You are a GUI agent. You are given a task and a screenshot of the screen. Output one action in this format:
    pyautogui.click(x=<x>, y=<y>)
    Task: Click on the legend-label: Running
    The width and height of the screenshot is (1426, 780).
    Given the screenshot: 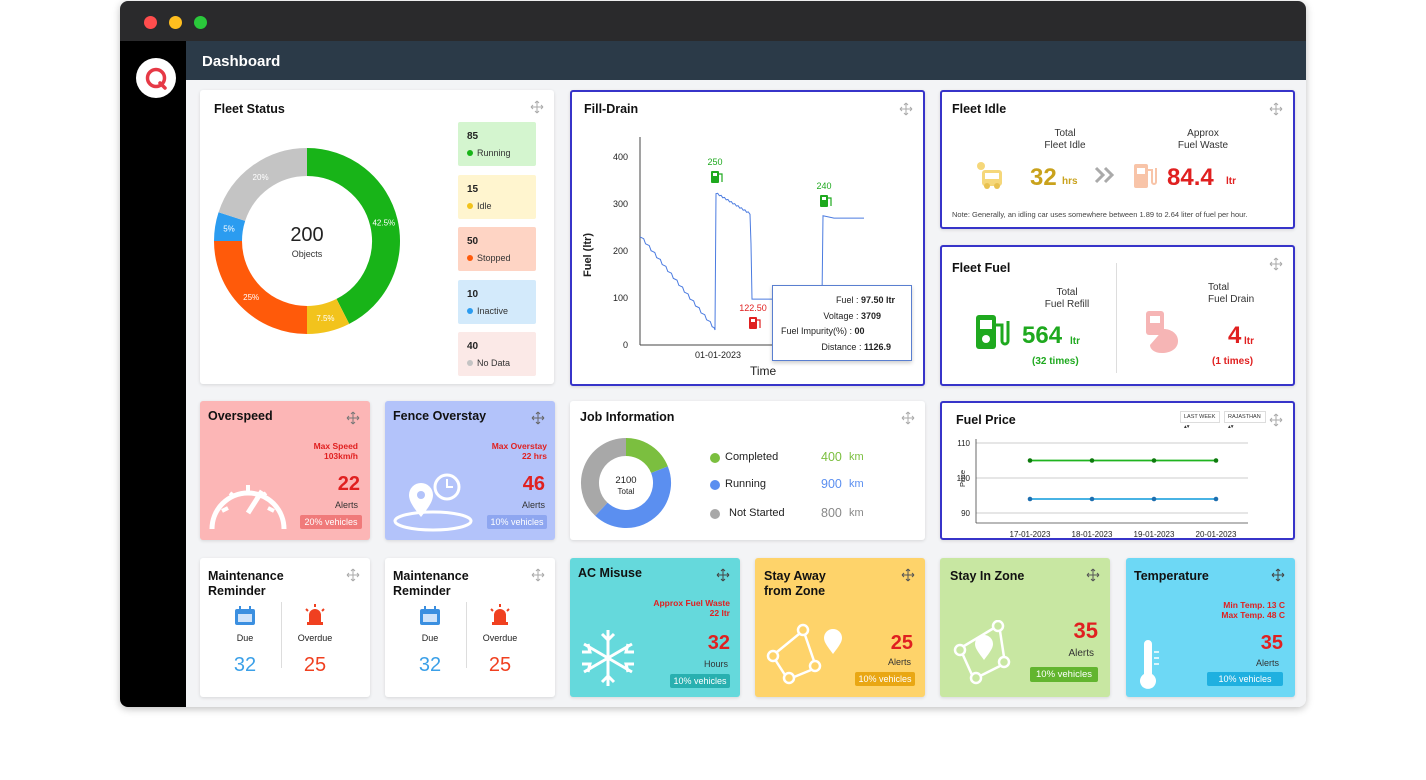 What is the action you would take?
    pyautogui.click(x=489, y=153)
    